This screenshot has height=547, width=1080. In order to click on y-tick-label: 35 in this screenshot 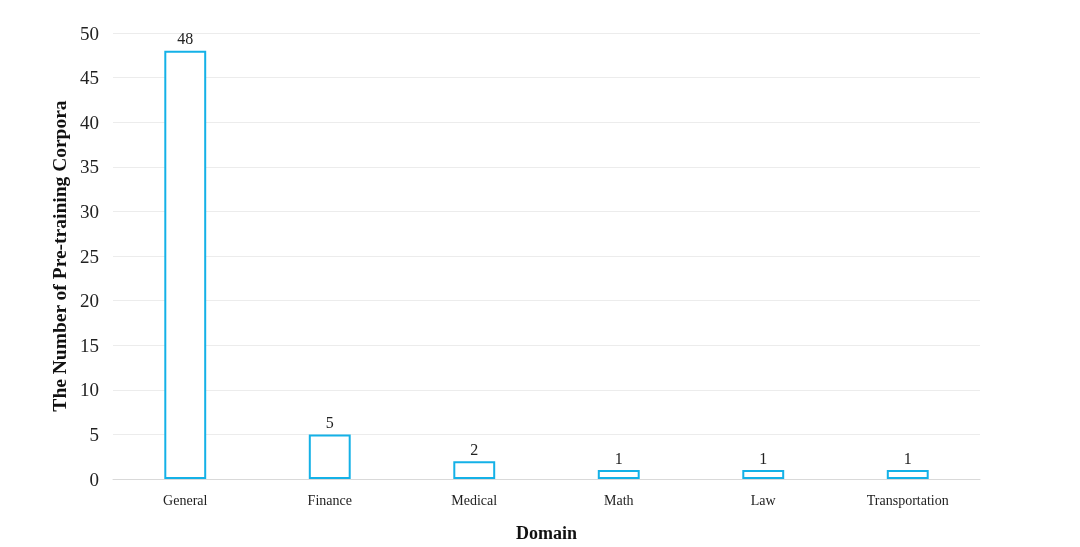, I will do `click(89, 167)`.